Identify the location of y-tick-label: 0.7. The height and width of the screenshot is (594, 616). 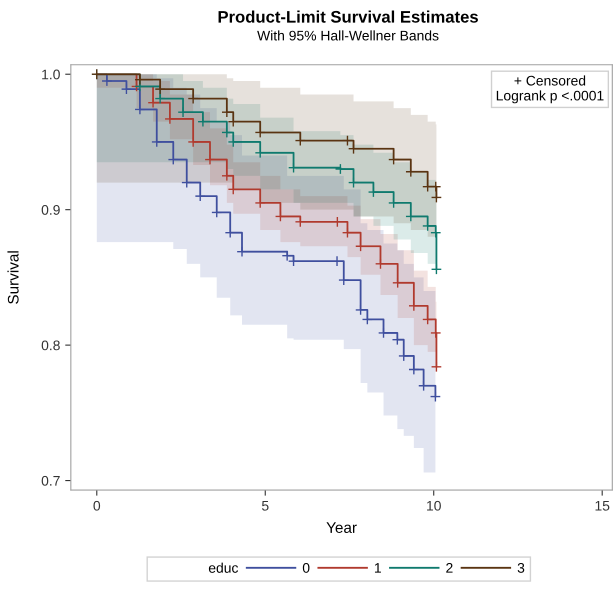
(51, 481).